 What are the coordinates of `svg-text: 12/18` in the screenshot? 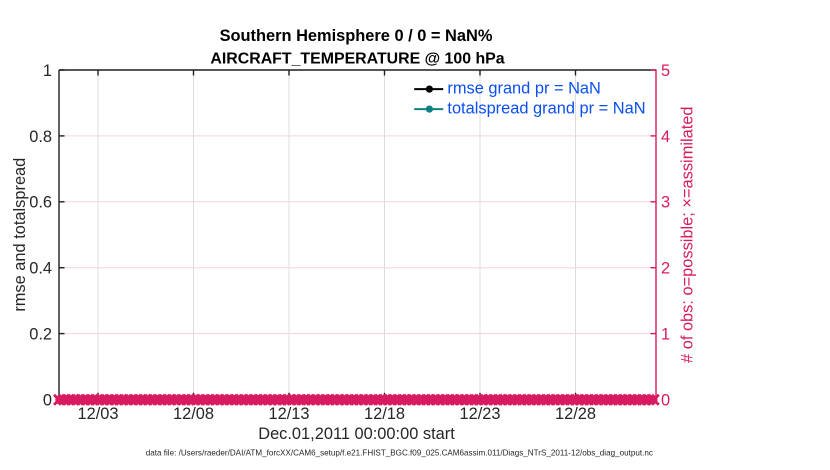 It's located at (384, 414).